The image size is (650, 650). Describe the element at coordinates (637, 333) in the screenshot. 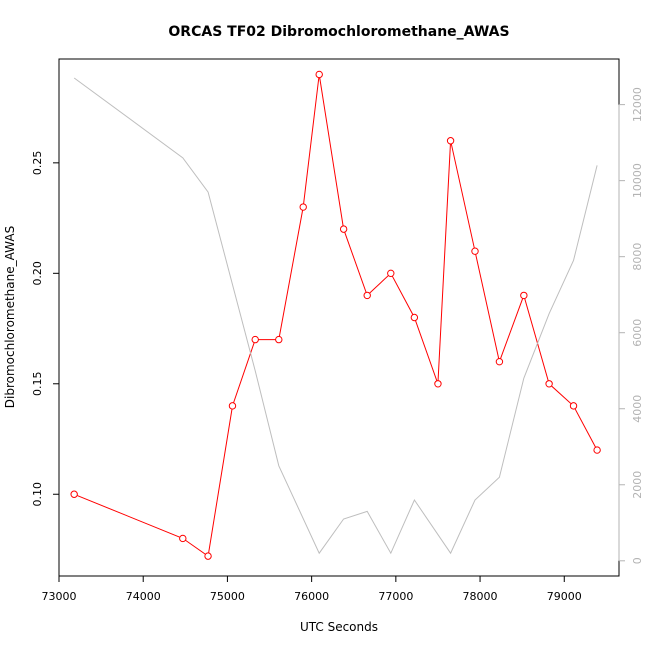

I see `y2-tick-label: 6000` at that location.